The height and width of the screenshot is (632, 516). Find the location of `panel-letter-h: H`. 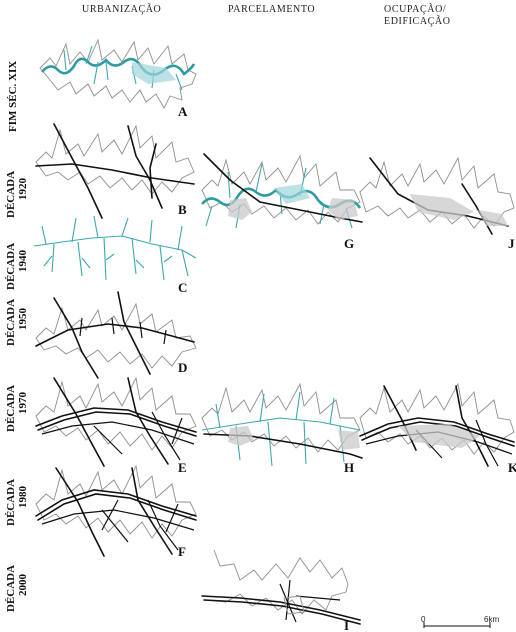

panel-letter-h: H is located at coordinates (349, 467).